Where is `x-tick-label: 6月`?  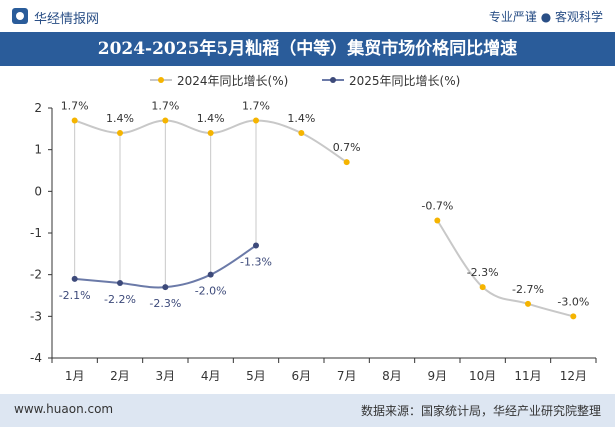 x-tick-label: 6月 is located at coordinates (302, 376).